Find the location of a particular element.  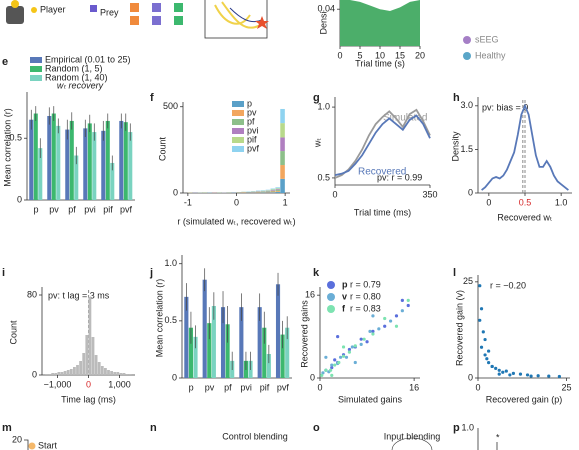

annotation: pv: bias = 0 is located at coordinates (505, 107).